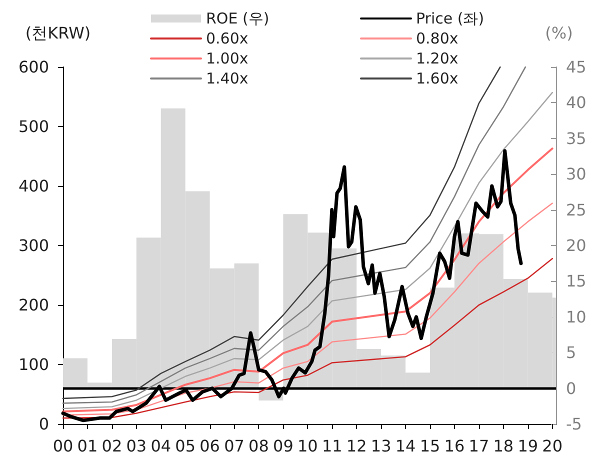 The image size is (594, 466). I want to click on x-tick-label: 03, so click(136, 446).